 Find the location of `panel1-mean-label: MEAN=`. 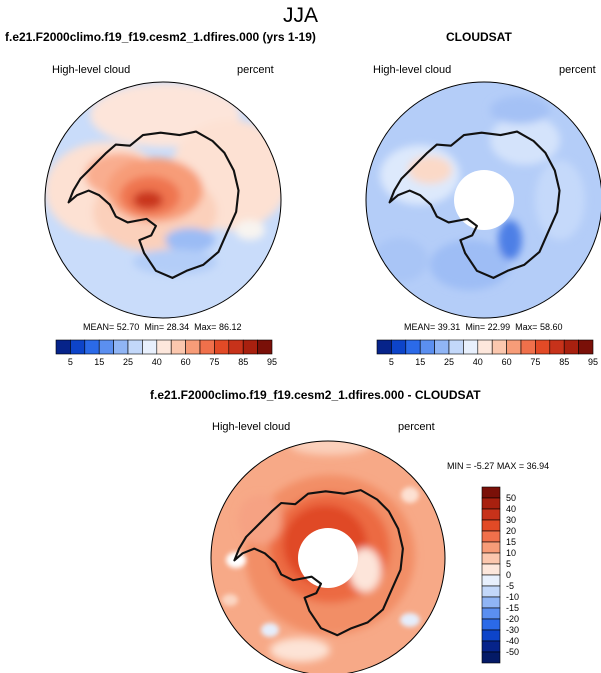

panel1-mean-label: MEAN= is located at coordinates (99, 327).